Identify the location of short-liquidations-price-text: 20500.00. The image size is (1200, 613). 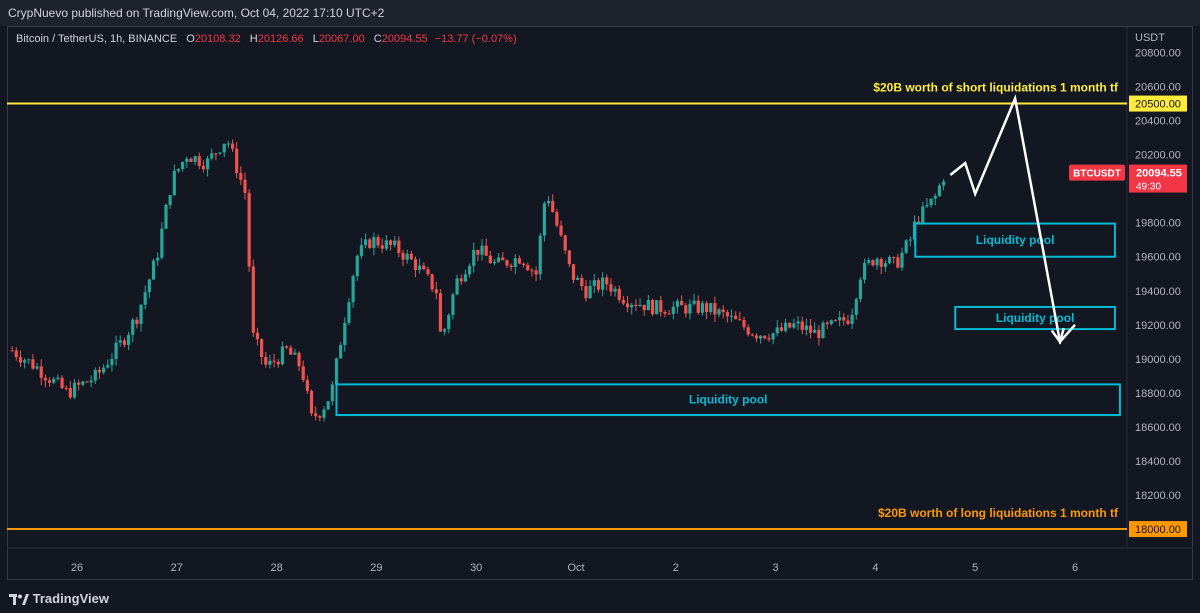
(1158, 105).